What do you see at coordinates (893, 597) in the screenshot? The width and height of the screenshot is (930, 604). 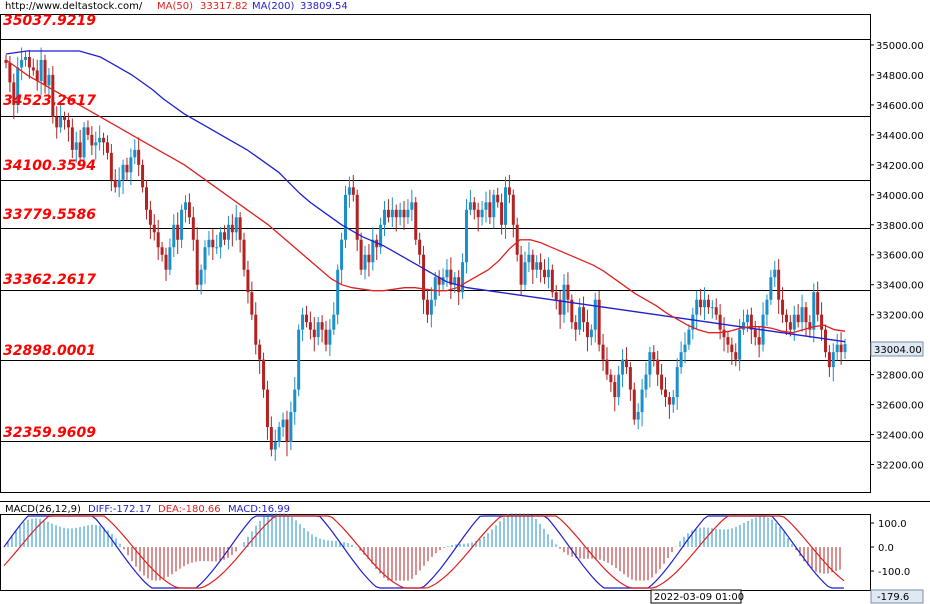 I see `macd-badge-text: -179.6` at bounding box center [893, 597].